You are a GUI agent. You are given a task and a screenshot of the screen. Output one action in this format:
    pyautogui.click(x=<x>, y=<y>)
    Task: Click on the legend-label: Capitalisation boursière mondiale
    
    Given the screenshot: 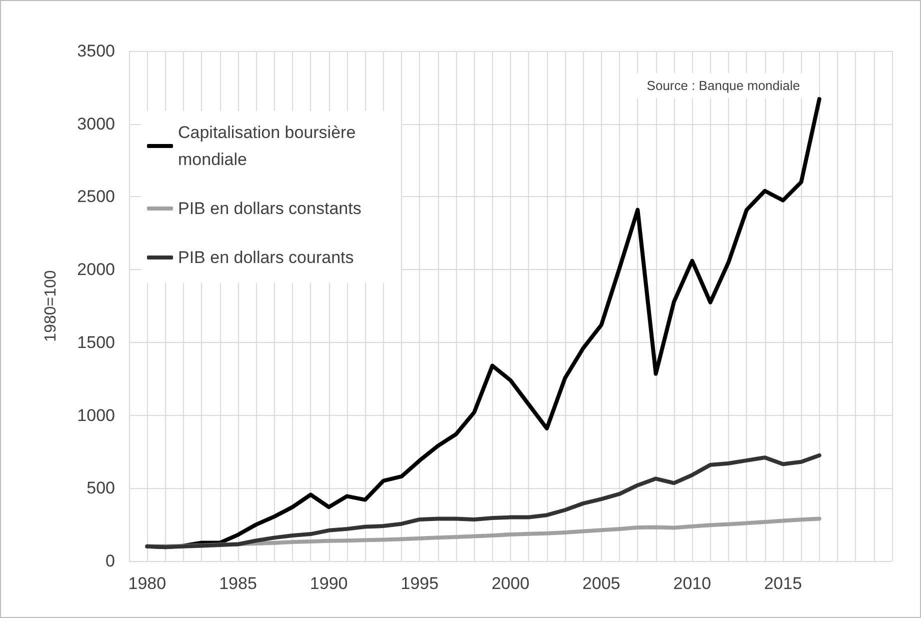 What is the action you would take?
    pyautogui.click(x=269, y=146)
    